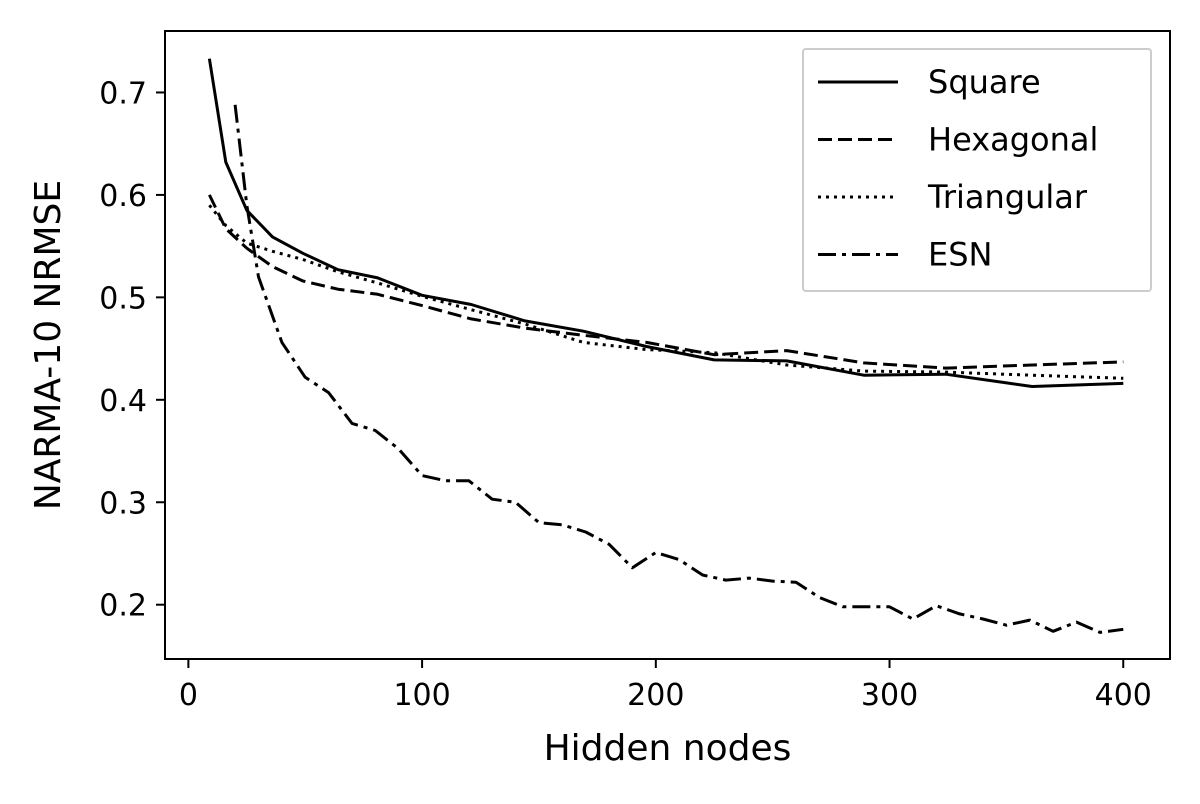  What do you see at coordinates (1013, 140) in the screenshot?
I see `legend-label-hexagonal: Hexagonal` at bounding box center [1013, 140].